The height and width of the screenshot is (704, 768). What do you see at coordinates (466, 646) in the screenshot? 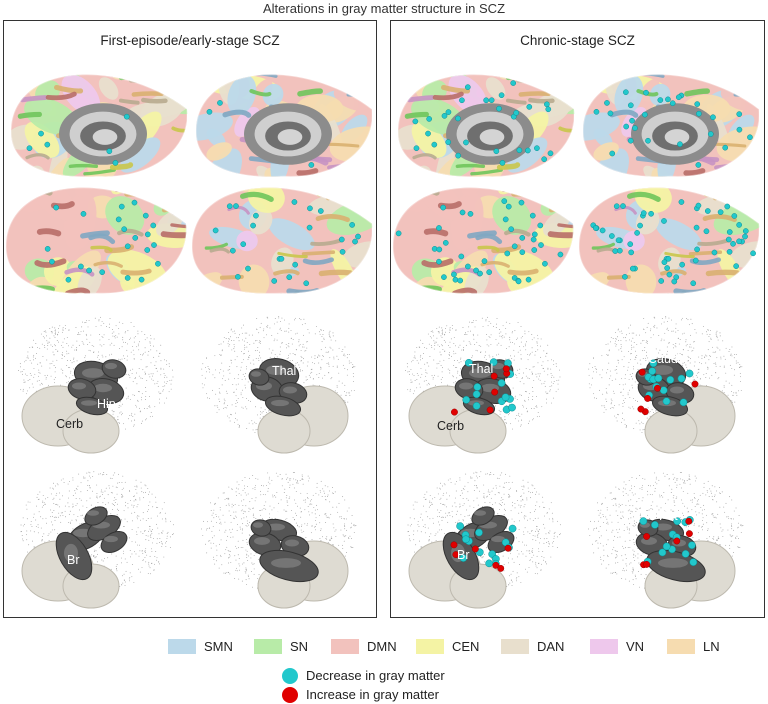
I see `legend-label: CEN` at bounding box center [466, 646].